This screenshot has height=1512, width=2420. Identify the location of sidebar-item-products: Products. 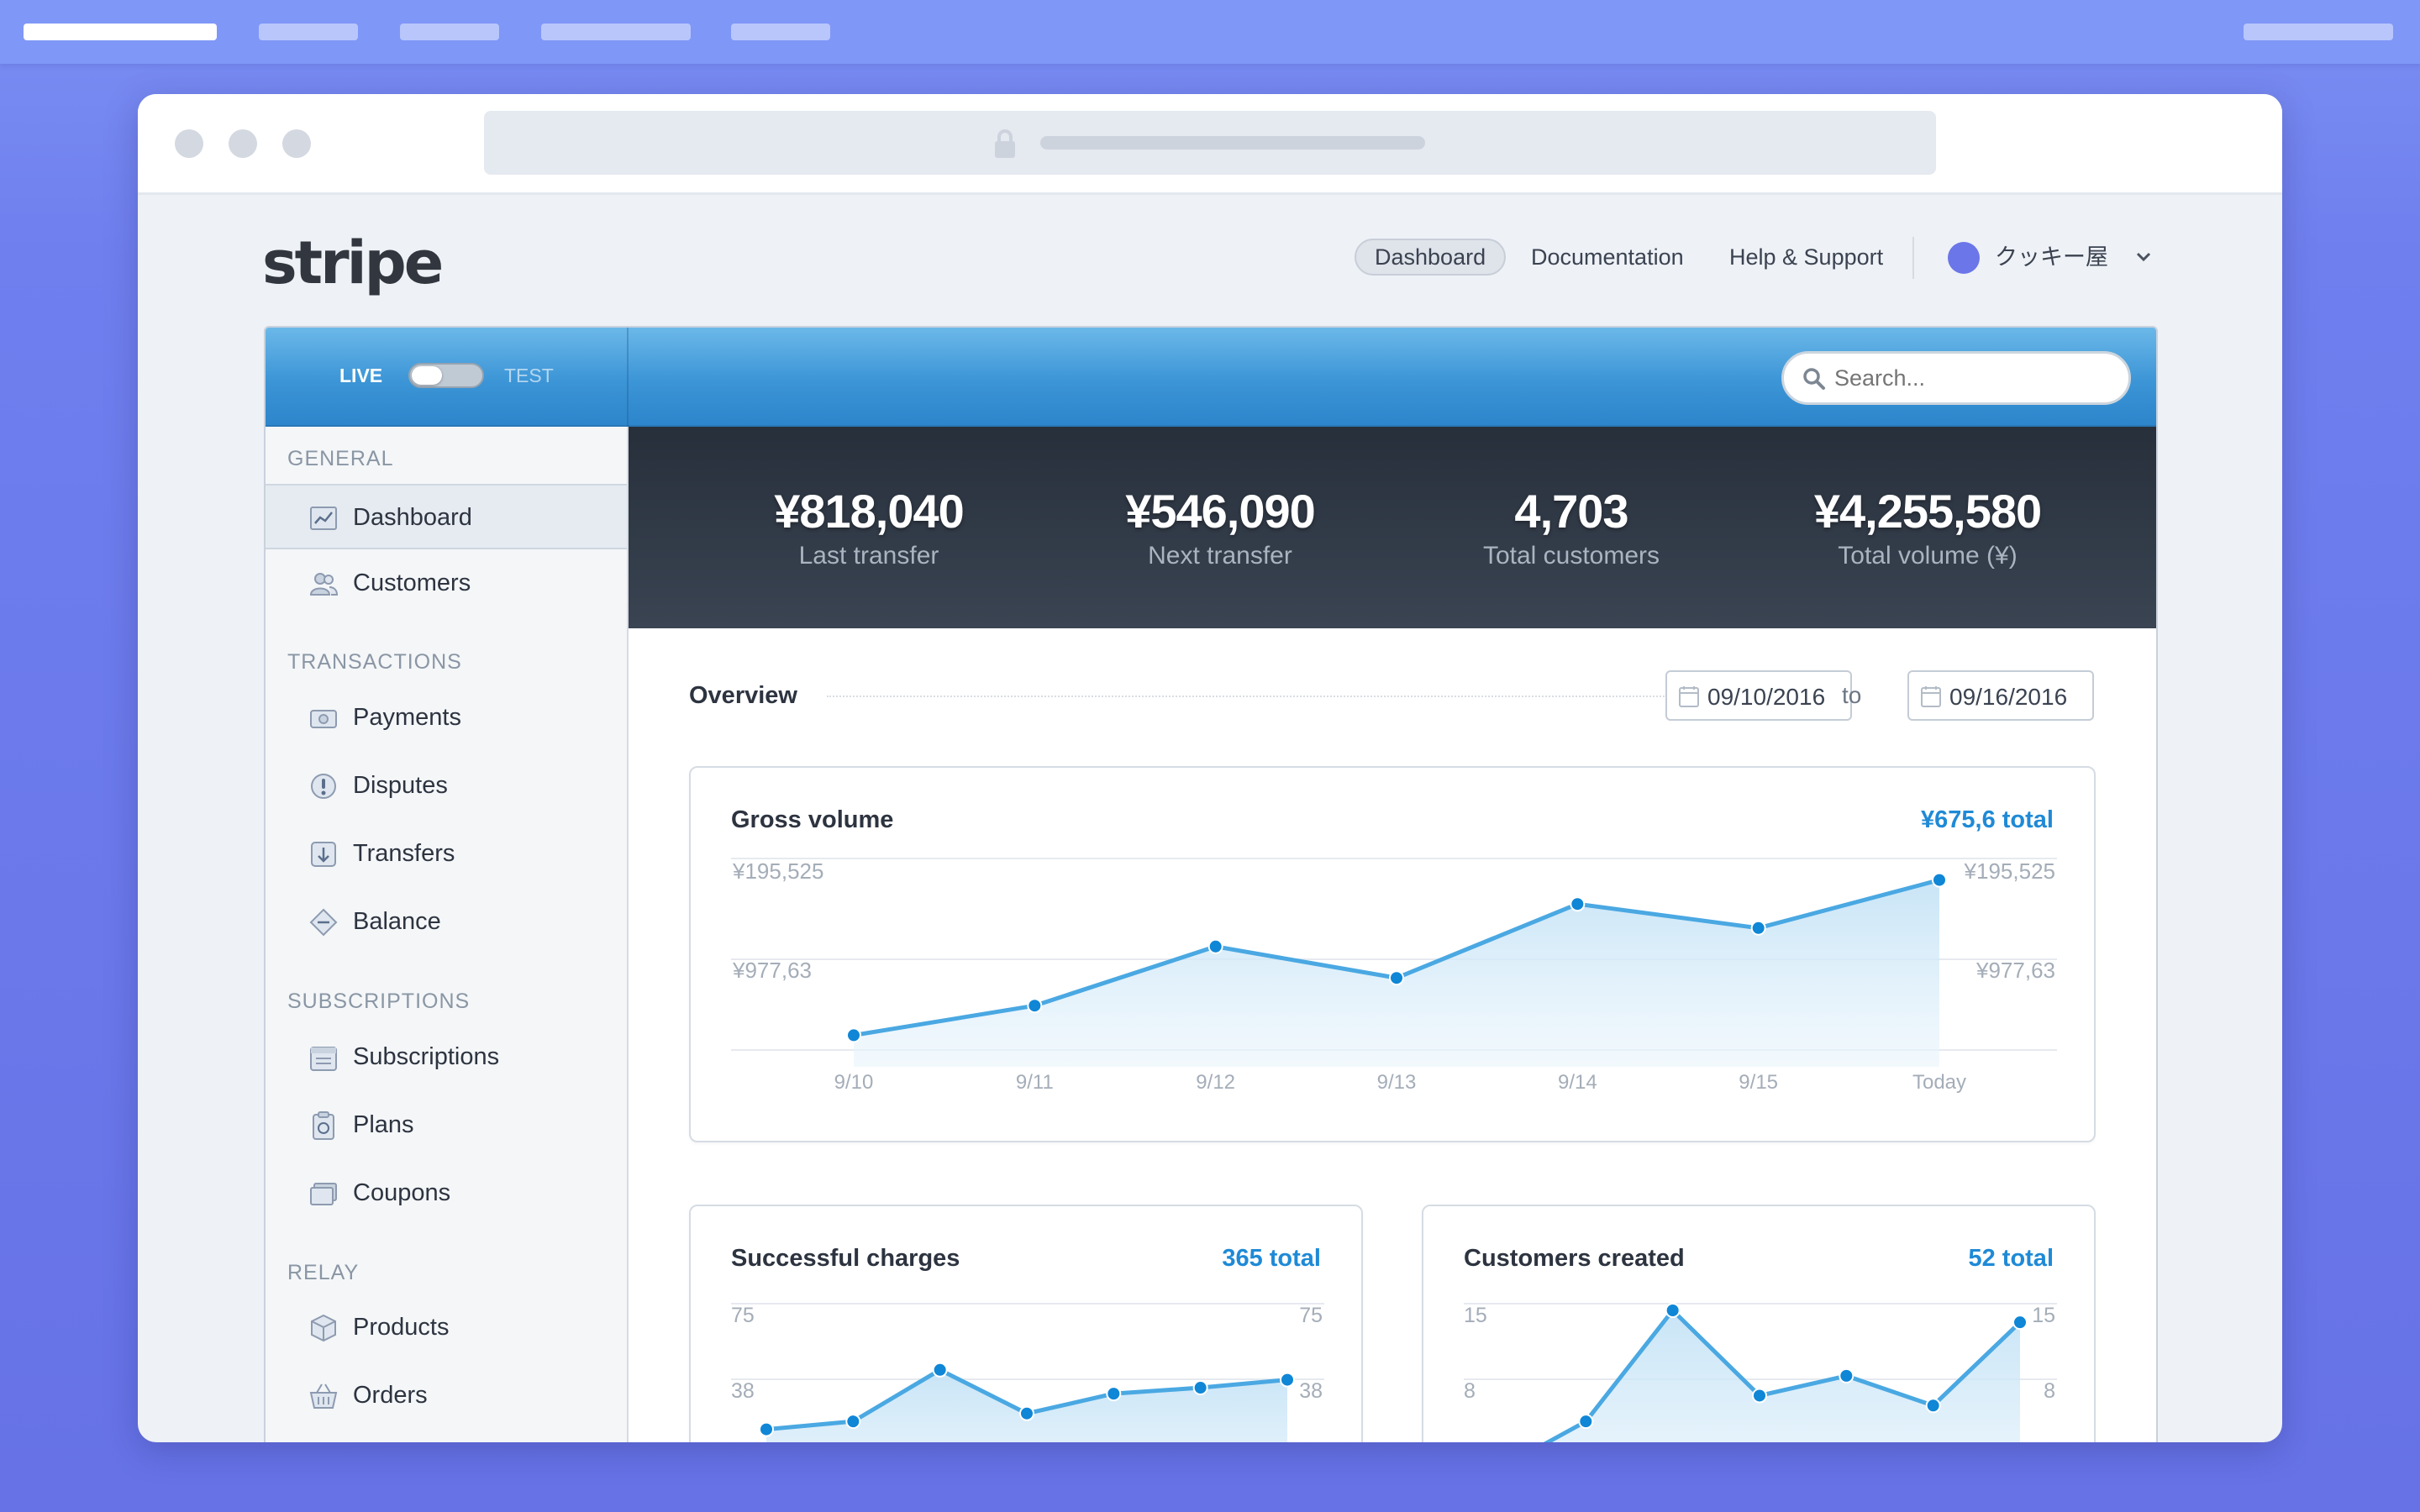
(447, 1328).